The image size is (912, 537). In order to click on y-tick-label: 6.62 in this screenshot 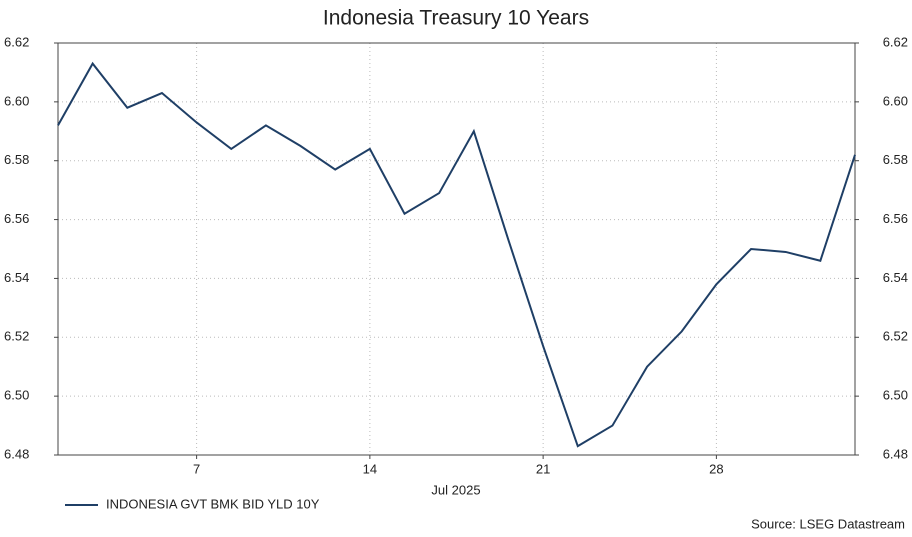, I will do `click(16, 41)`.